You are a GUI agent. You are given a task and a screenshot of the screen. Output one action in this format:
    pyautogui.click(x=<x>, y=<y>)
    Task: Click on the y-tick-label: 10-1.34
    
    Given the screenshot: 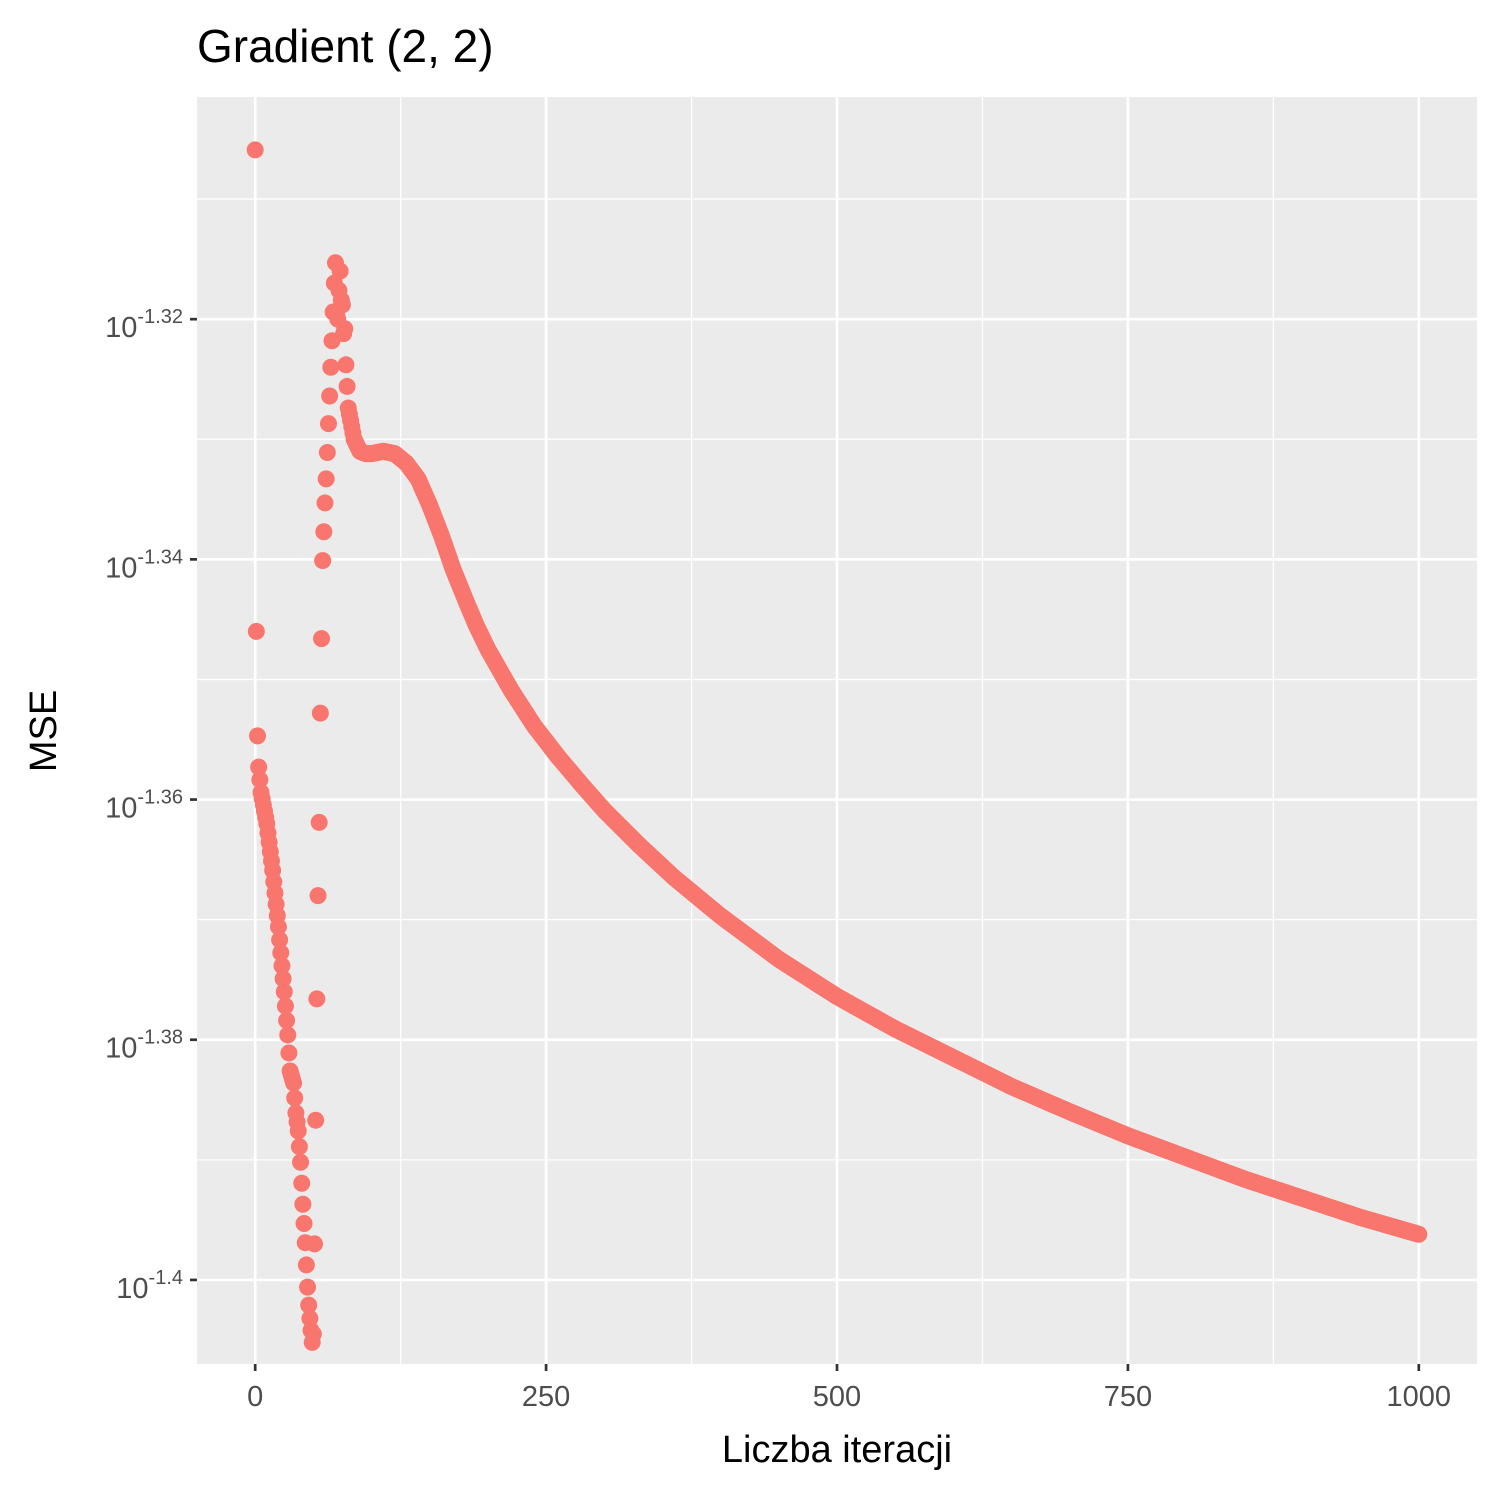 What is the action you would take?
    pyautogui.click(x=144, y=565)
    